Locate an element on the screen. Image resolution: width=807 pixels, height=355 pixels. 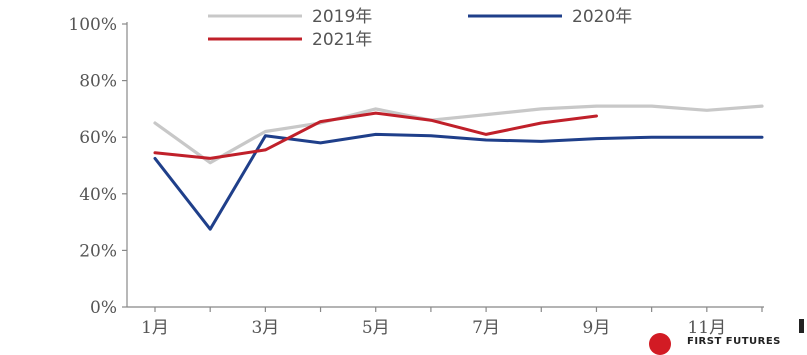
series-line-2021年 is located at coordinates (375, 135).